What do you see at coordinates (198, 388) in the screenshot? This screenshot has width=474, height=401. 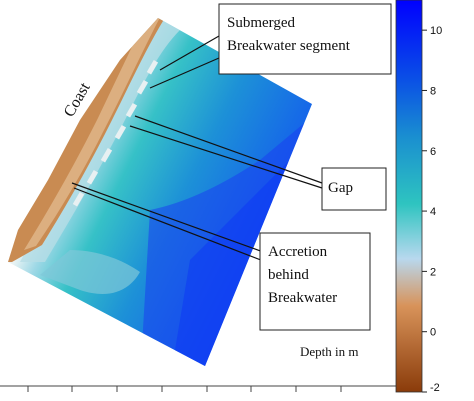 I see `bottom-axis` at bounding box center [198, 388].